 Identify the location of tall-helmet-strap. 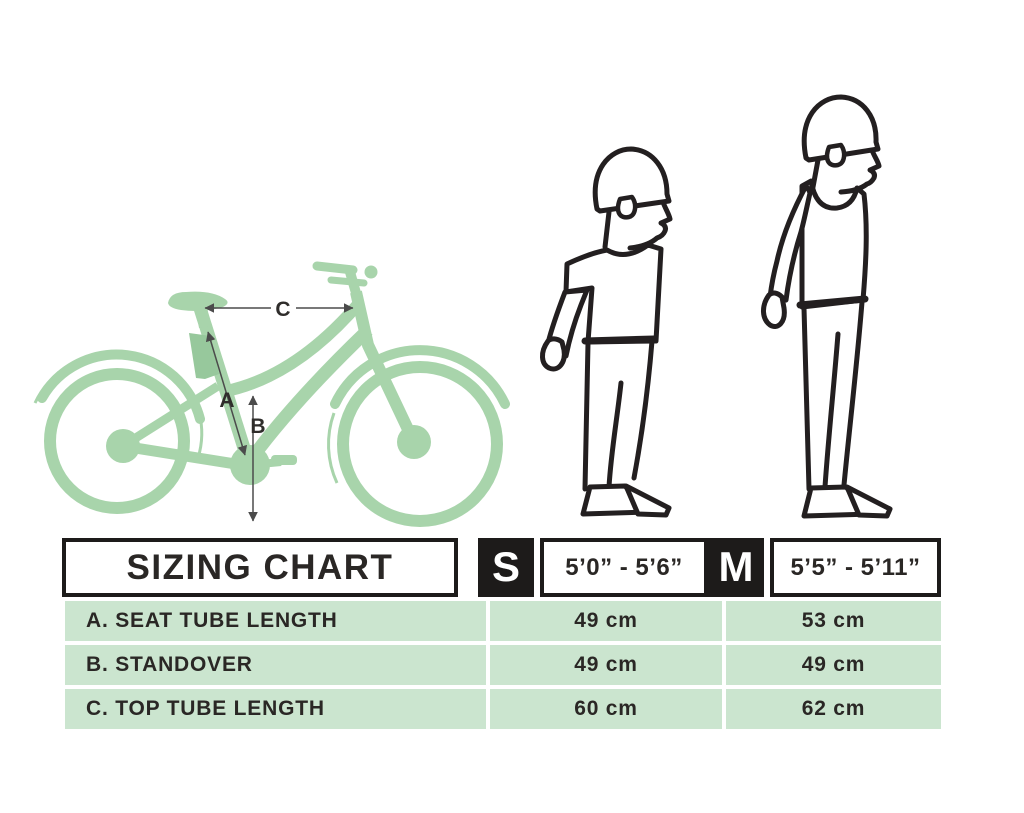
(835, 155).